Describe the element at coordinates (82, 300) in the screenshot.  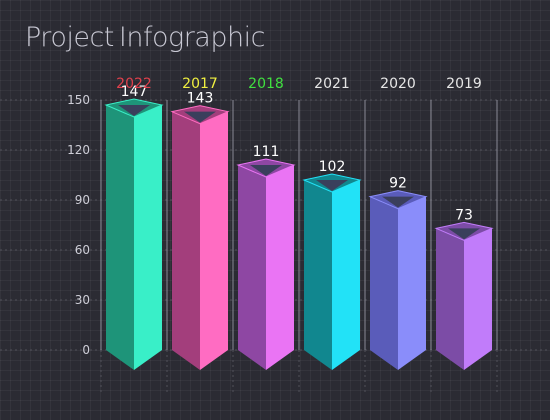
I see `y-tick-label: 30` at that location.